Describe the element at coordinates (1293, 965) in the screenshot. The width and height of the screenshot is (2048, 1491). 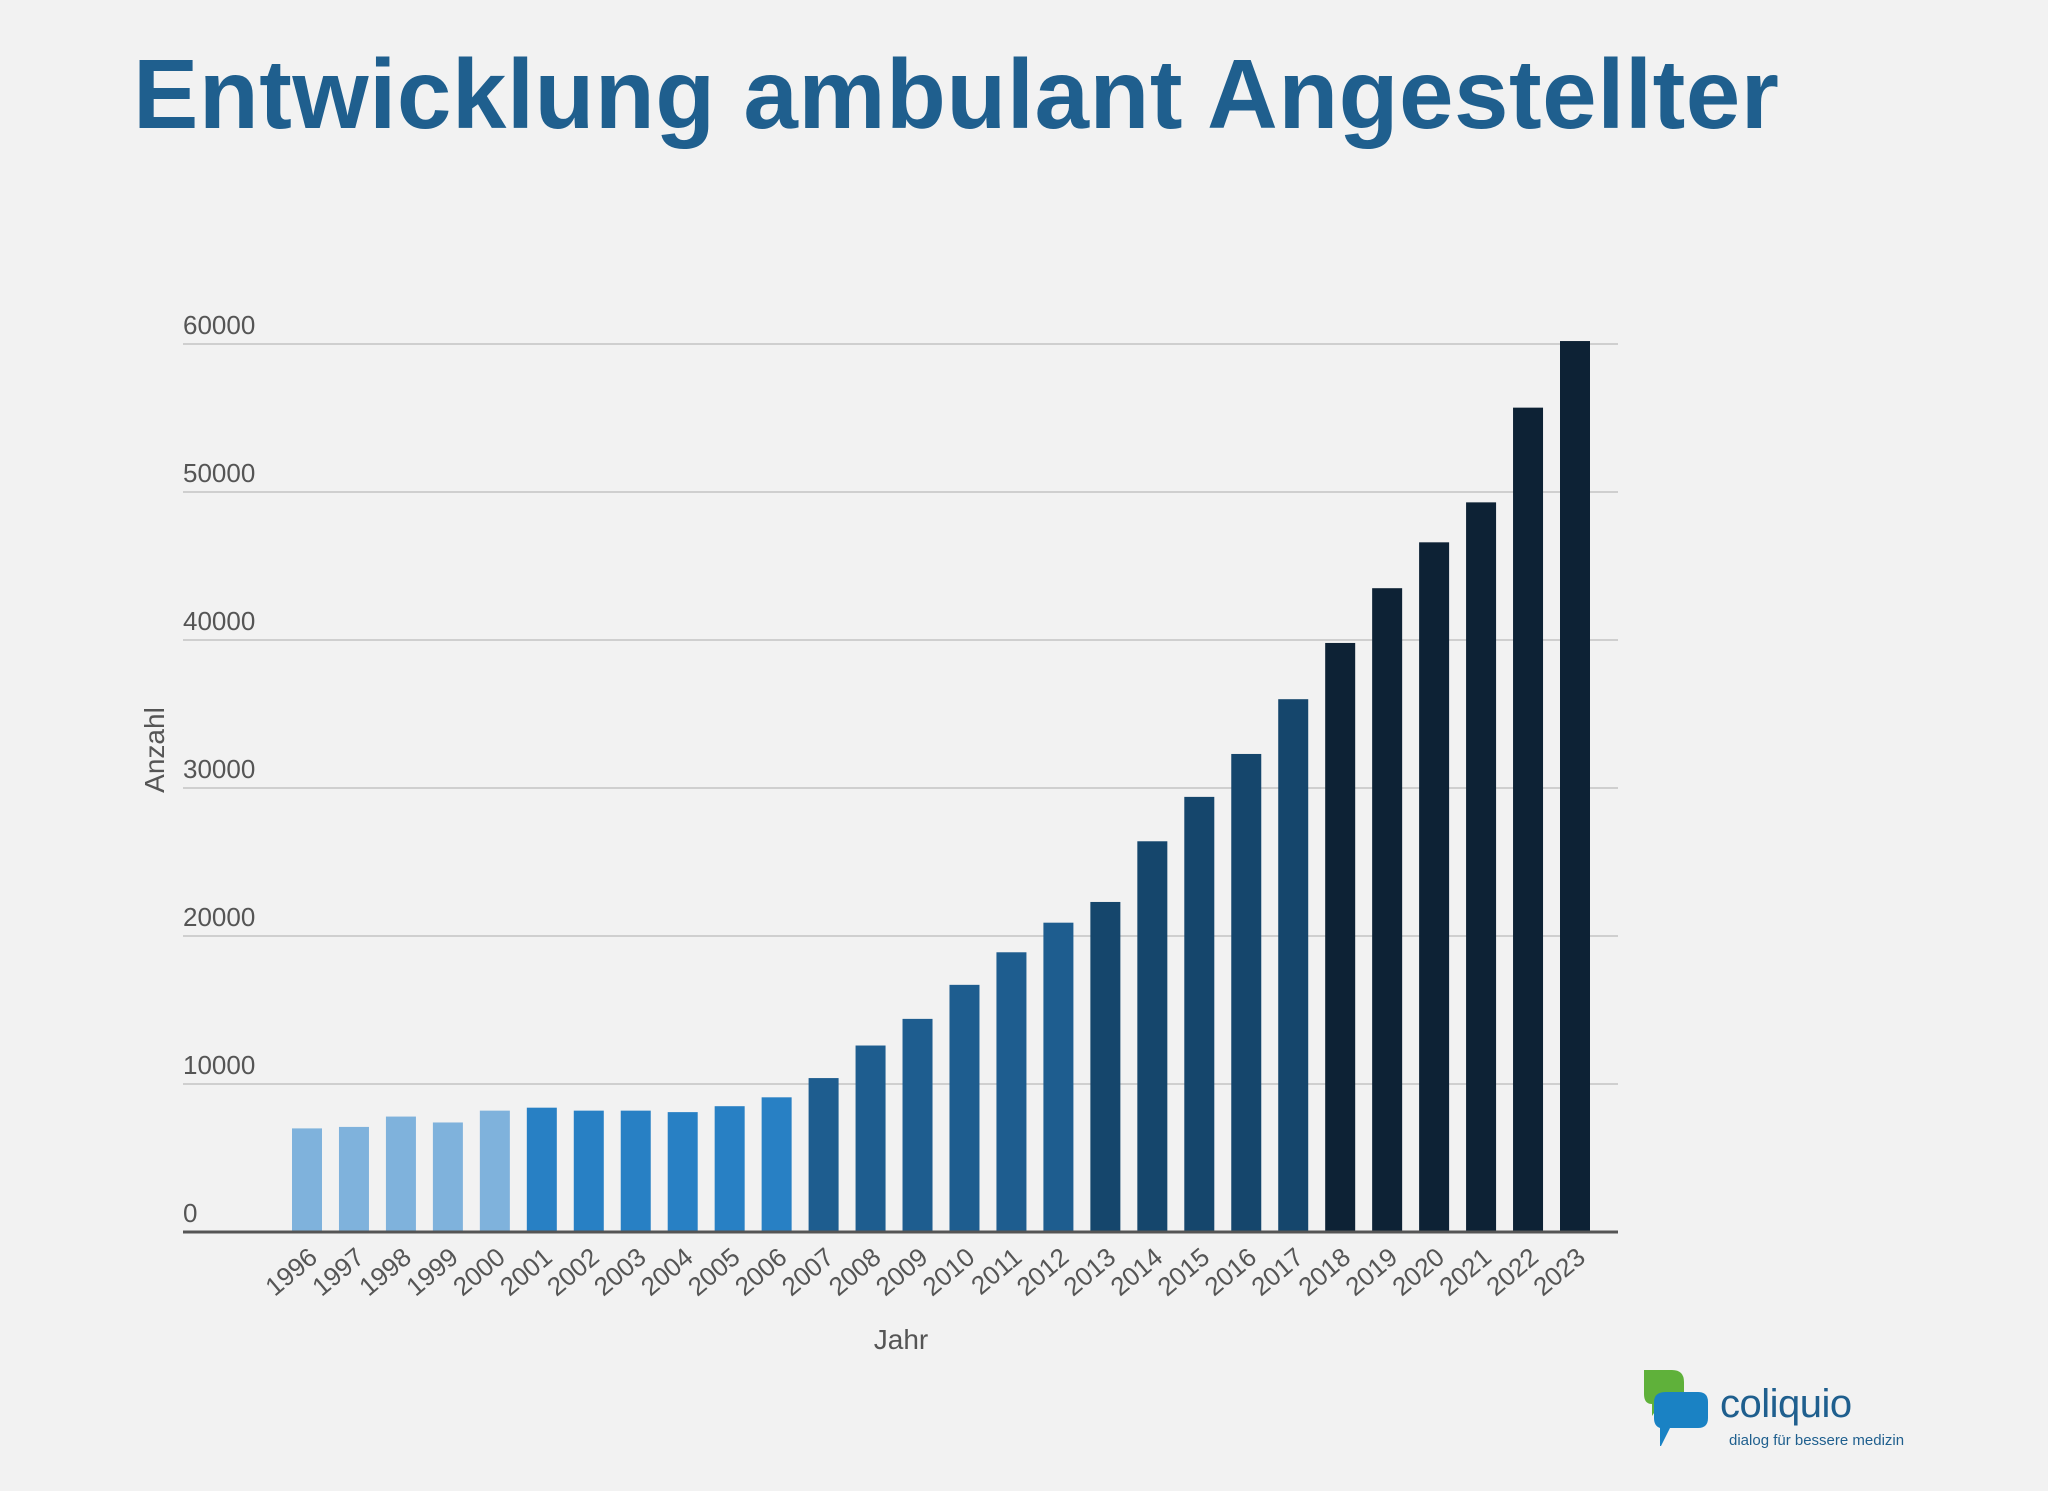
I see `bar-2017` at that location.